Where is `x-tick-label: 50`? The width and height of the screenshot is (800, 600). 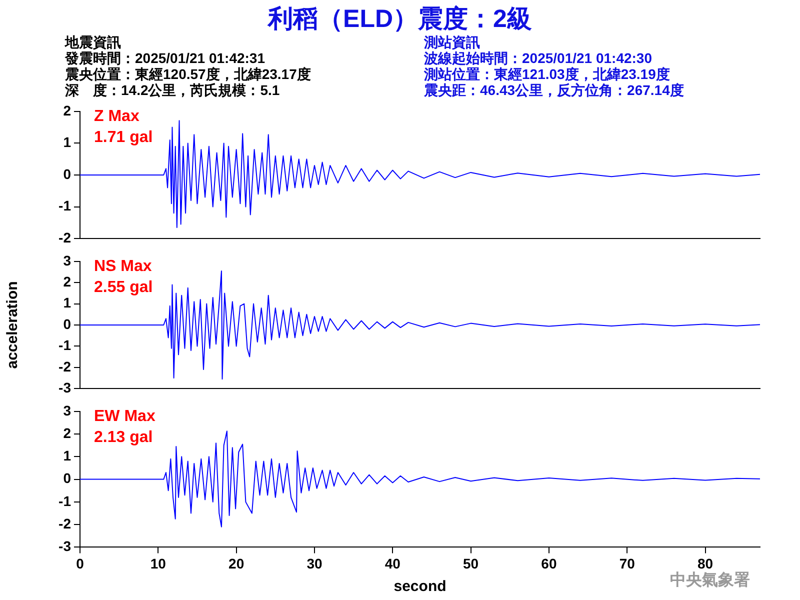 x-tick-label: 50 is located at coordinates (471, 563).